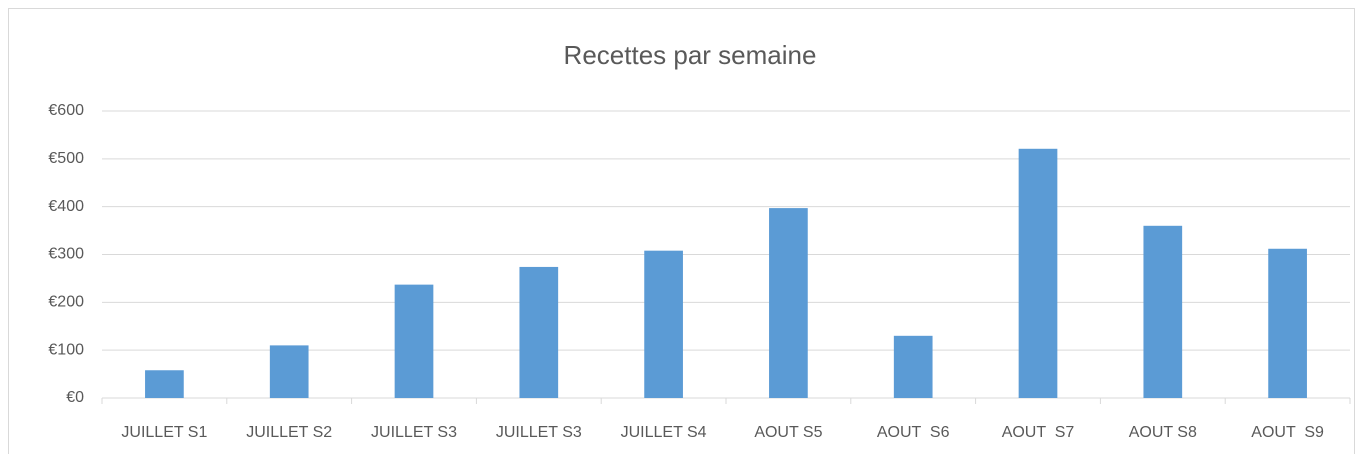 The height and width of the screenshot is (454, 1359). I want to click on y-tick-label: €200, so click(66, 302).